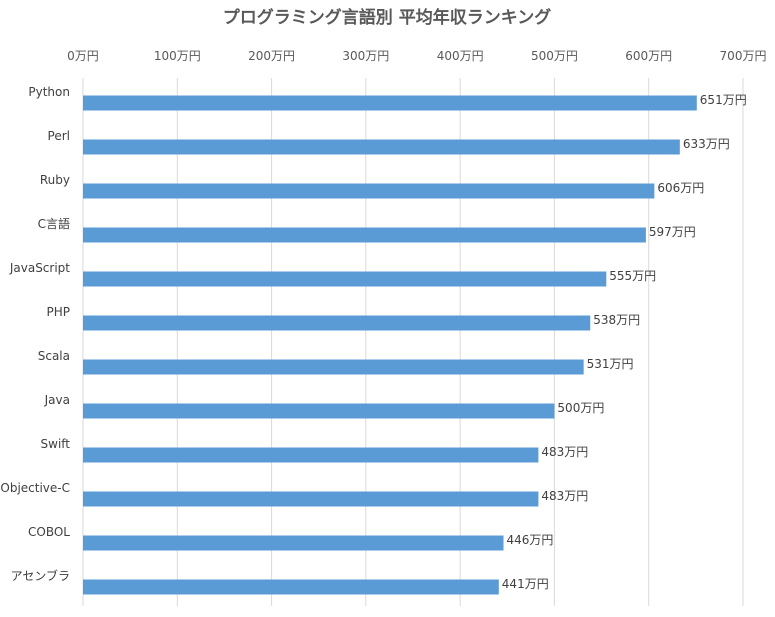 The height and width of the screenshot is (617, 775). Describe the element at coordinates (49, 92) in the screenshot. I see `category-label-0: Python` at that location.